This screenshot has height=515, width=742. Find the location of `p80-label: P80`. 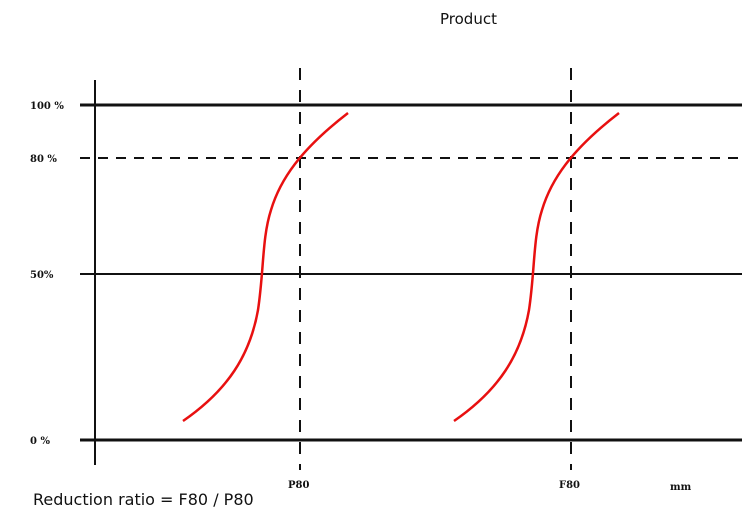

p80-label: P80 is located at coordinates (298, 485).